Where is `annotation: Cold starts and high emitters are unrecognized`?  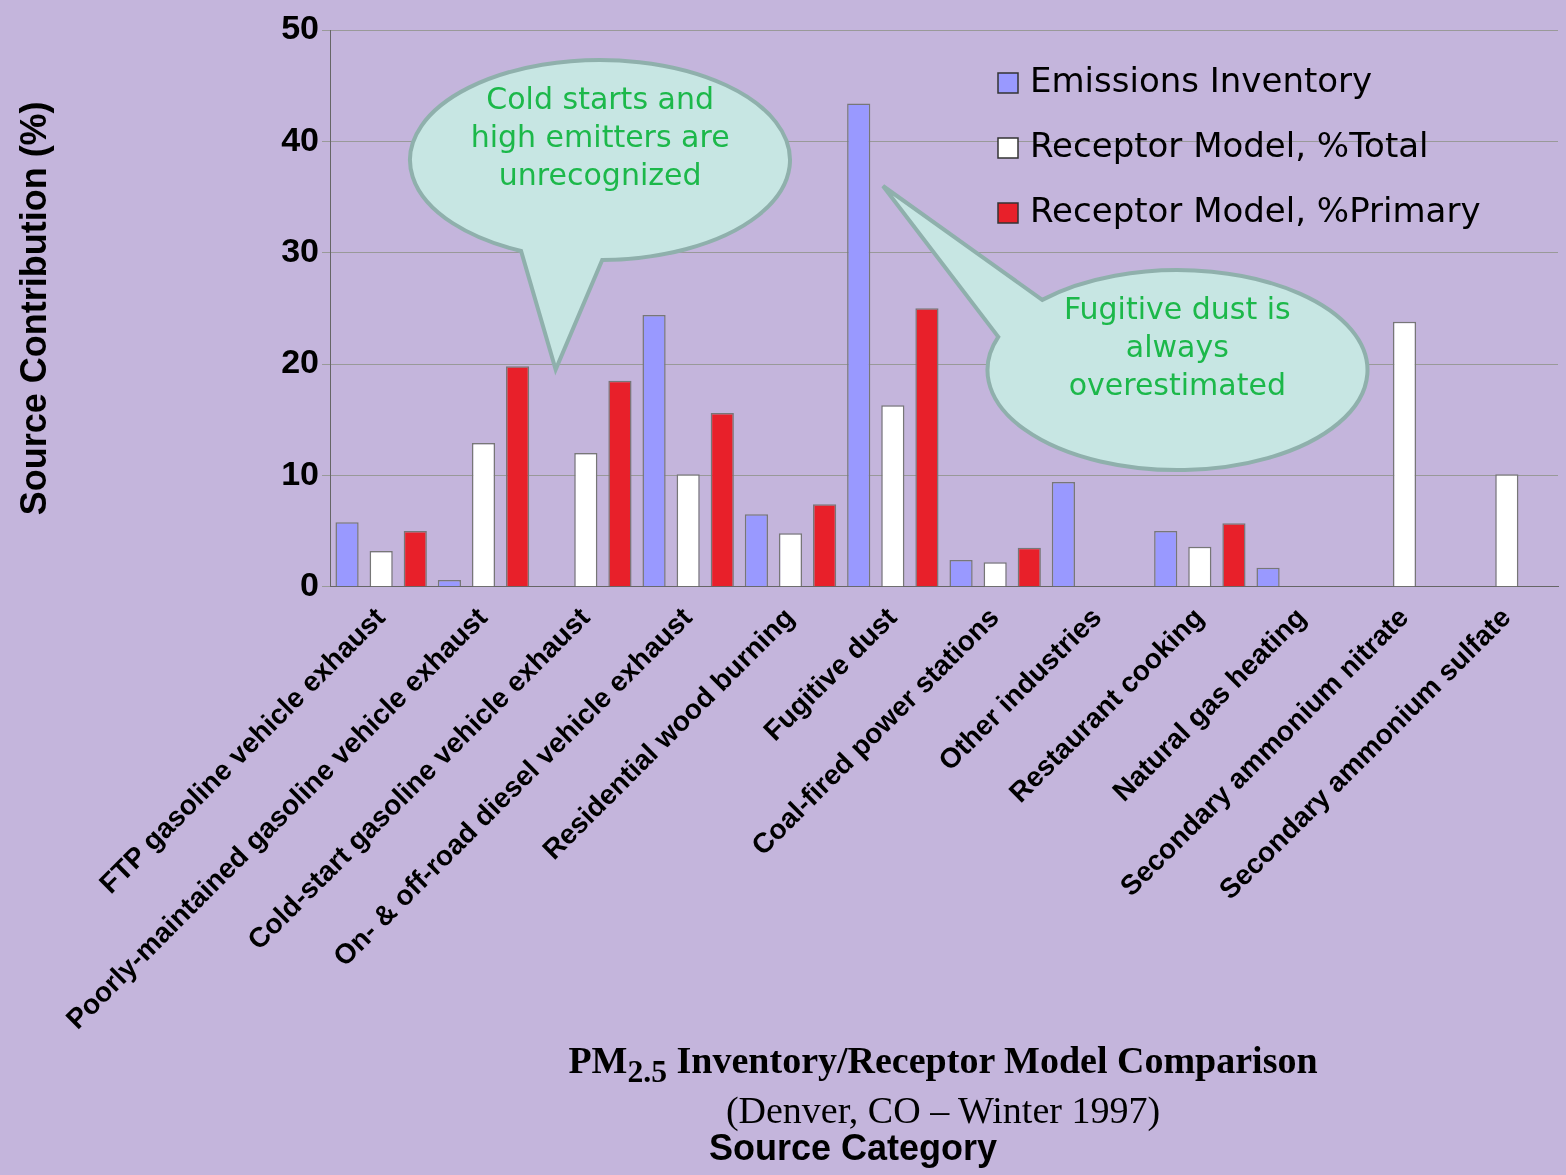
annotation: Cold starts and high emitters are unrecognized is located at coordinates (600, 137).